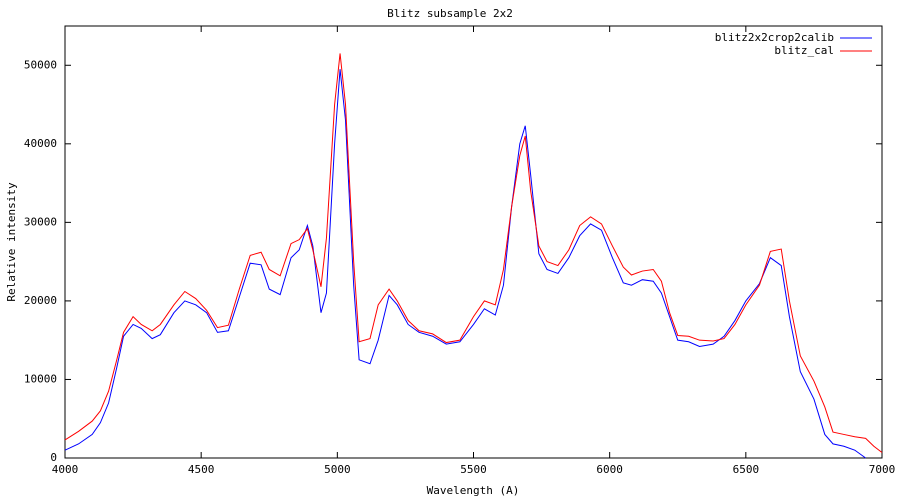 The height and width of the screenshot is (500, 900). What do you see at coordinates (473, 490) in the screenshot?
I see `x-axis-label: Wavelength (A)` at bounding box center [473, 490].